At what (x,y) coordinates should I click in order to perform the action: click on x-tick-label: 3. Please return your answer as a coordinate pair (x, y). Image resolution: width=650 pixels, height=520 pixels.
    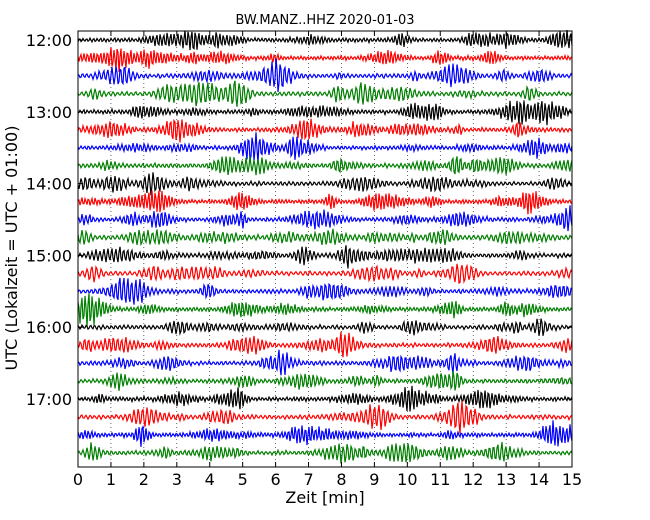
    Looking at the image, I should click on (177, 479).